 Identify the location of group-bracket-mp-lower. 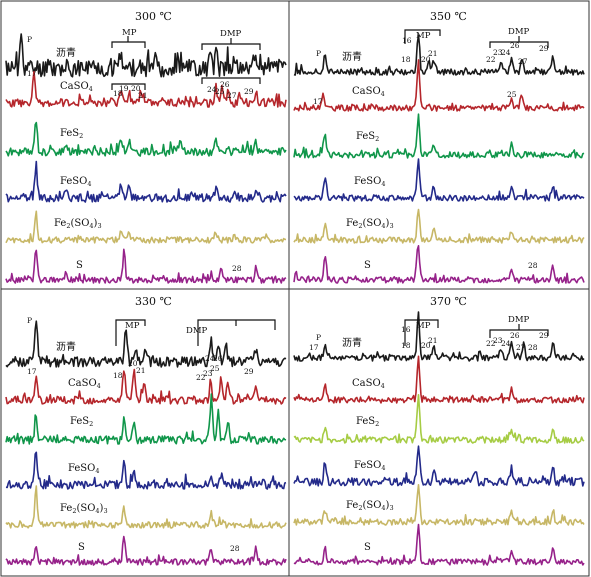
(128, 86).